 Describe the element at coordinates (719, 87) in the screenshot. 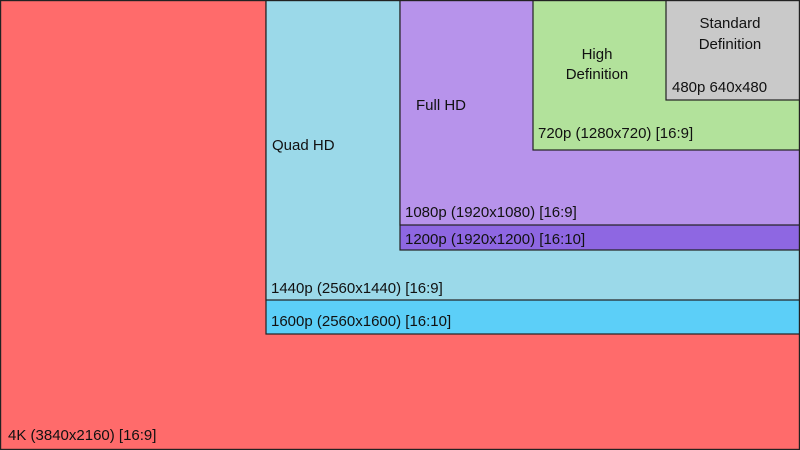

I see `resolution-label: 480p 640x480` at that location.